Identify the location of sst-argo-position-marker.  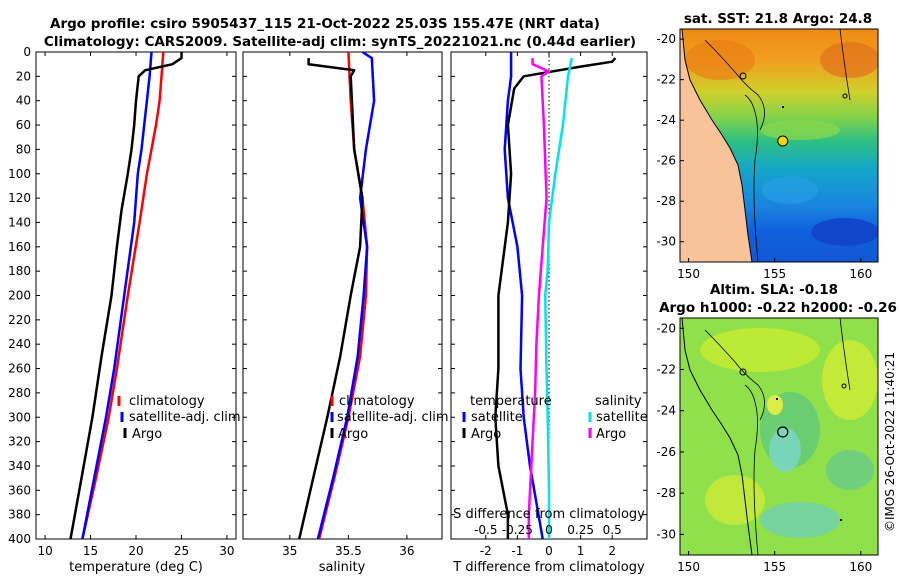
(783, 141).